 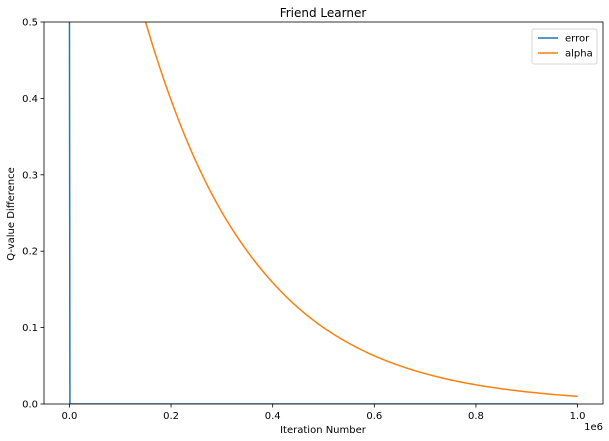 I want to click on legend-label-error: error, so click(x=577, y=39).